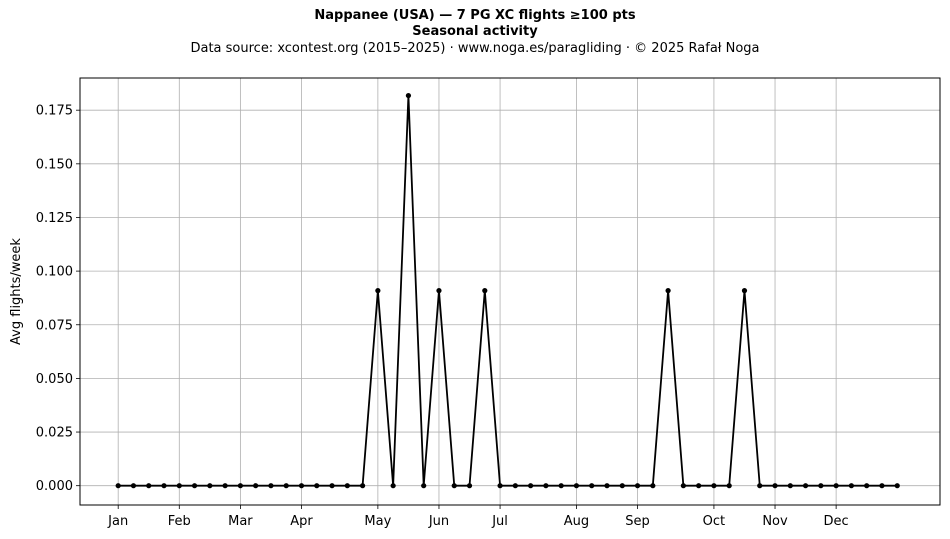  What do you see at coordinates (54, 486) in the screenshot?
I see `y-tick-label: 0.000` at bounding box center [54, 486].